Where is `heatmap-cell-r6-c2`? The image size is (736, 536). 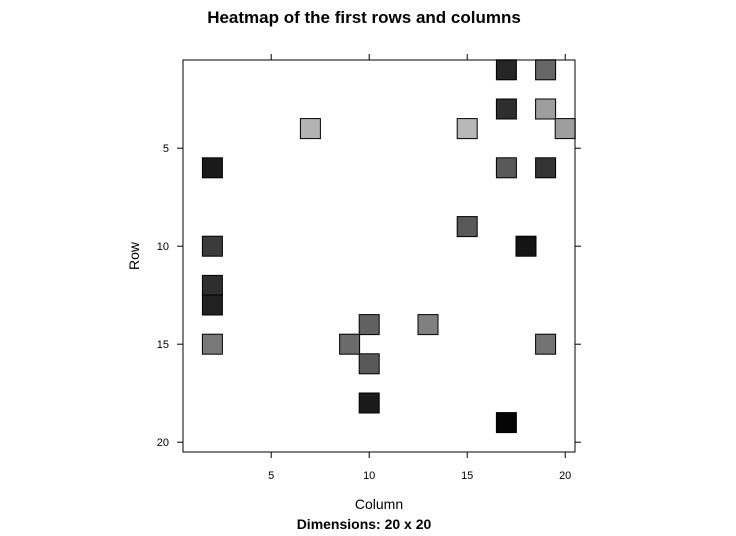
heatmap-cell-r6-c2 is located at coordinates (212, 168).